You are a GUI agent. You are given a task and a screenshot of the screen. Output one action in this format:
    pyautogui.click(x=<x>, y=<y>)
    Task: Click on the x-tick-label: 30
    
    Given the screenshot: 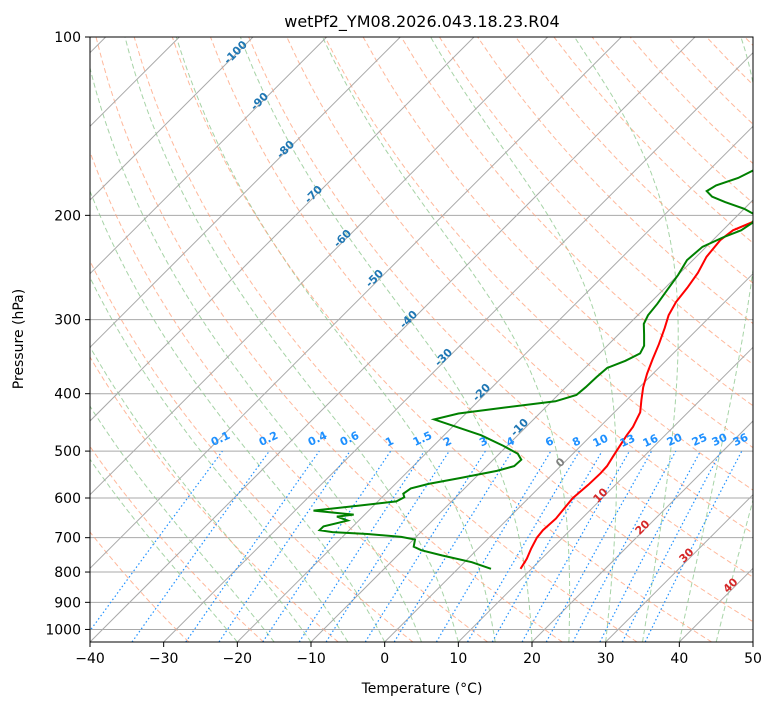 What is the action you would take?
    pyautogui.click(x=606, y=659)
    